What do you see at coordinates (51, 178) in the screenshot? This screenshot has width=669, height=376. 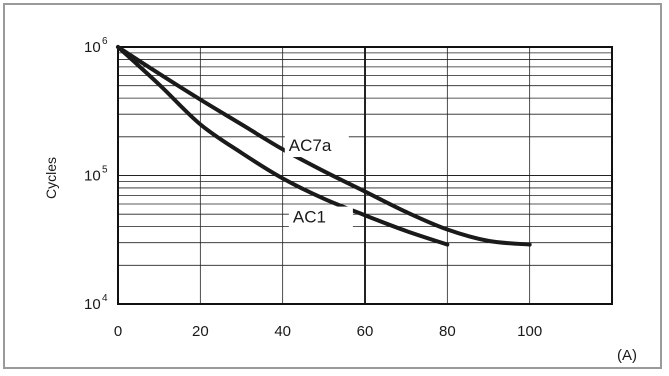 I see `y-axis-label: Cycles` at bounding box center [51, 178].